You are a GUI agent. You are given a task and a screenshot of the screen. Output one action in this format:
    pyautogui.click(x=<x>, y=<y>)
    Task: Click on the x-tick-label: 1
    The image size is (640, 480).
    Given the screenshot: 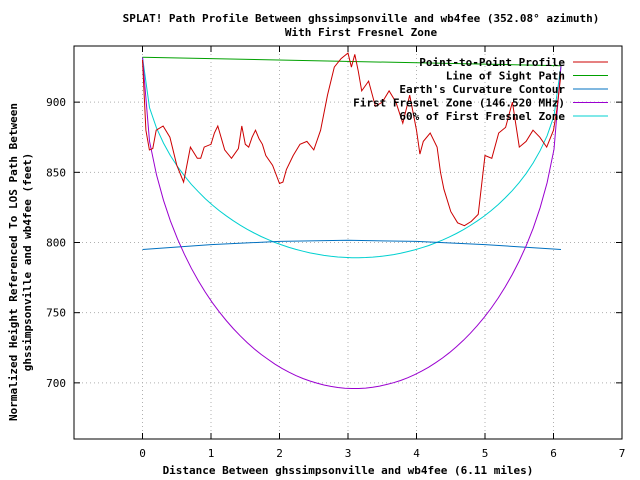 What is the action you would take?
    pyautogui.click(x=211, y=453)
    